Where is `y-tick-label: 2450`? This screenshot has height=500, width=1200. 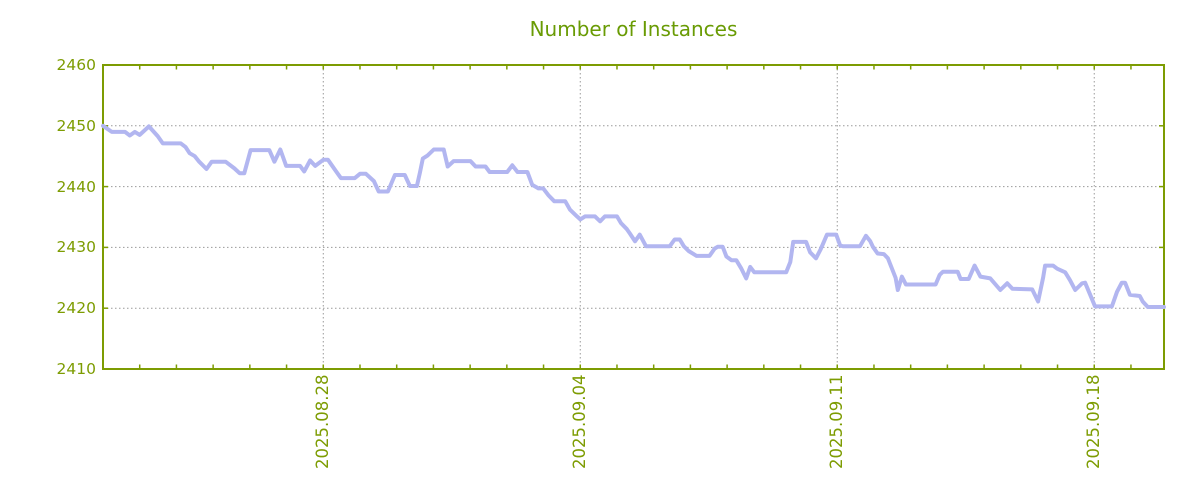 y-tick-label: 2450 is located at coordinates (76, 125).